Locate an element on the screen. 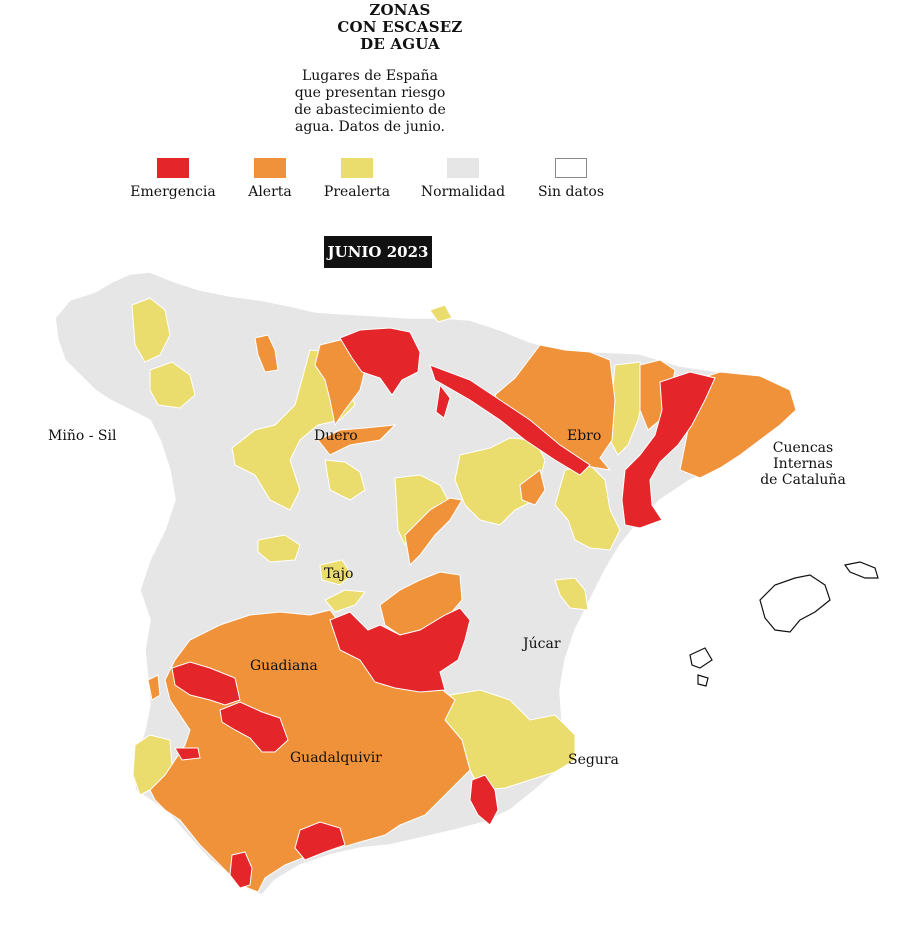 The width and height of the screenshot is (900, 948). label-tajo: Tajo is located at coordinates (338, 574).